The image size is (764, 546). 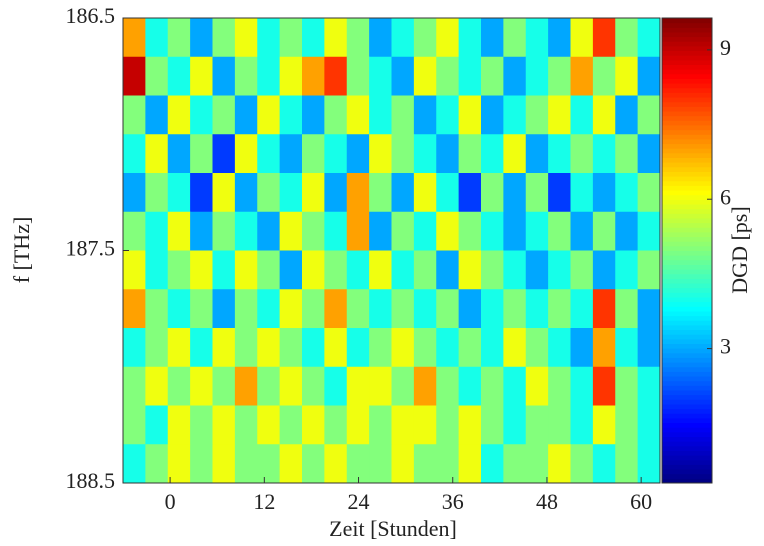 I want to click on colorbar-frame, so click(x=687, y=250).